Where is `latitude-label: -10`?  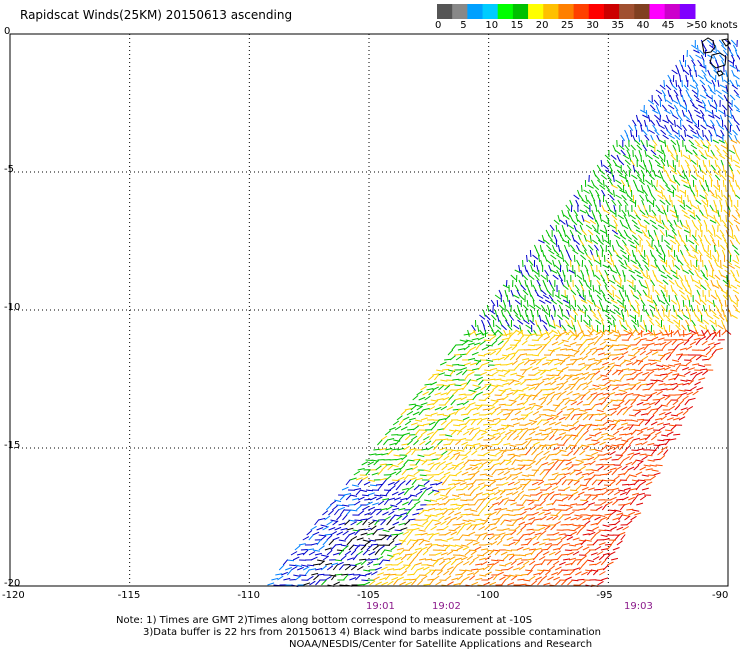
latitude-label: -10 is located at coordinates (12, 307).